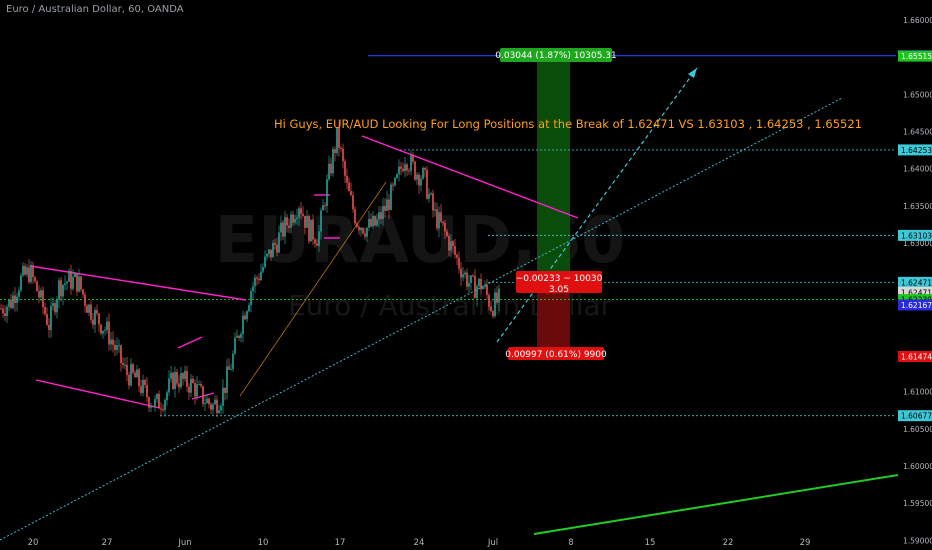  I want to click on price-tag-box, so click(915, 356).